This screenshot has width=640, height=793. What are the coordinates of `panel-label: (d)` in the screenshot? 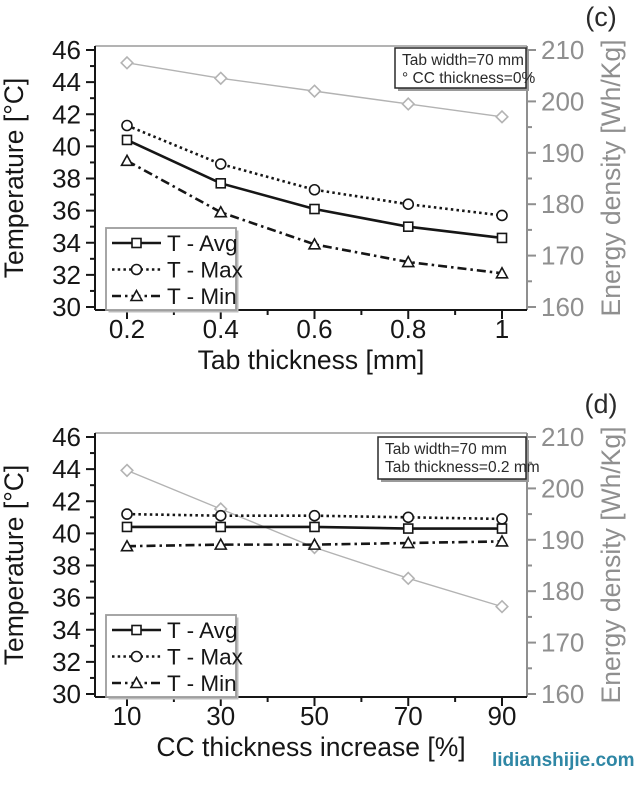 It's located at (601, 404).